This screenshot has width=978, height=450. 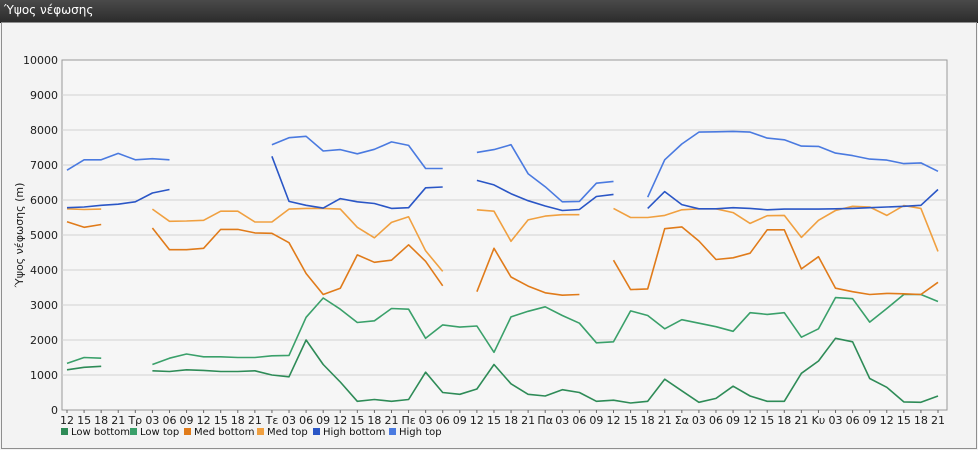 I want to click on legend-item-high-bottom: High bottom, so click(x=349, y=434).